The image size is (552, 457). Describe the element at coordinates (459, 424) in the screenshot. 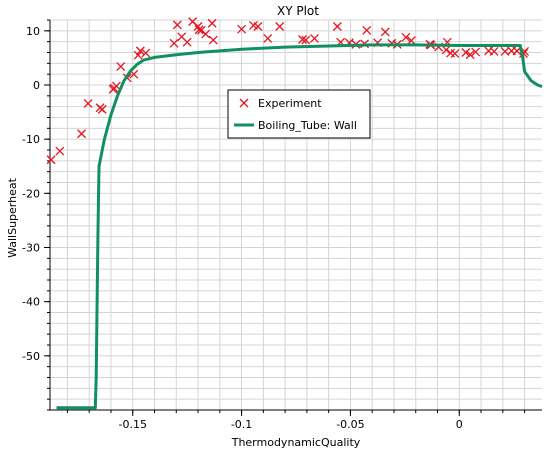

I see `x-tick-label: 0` at that location.